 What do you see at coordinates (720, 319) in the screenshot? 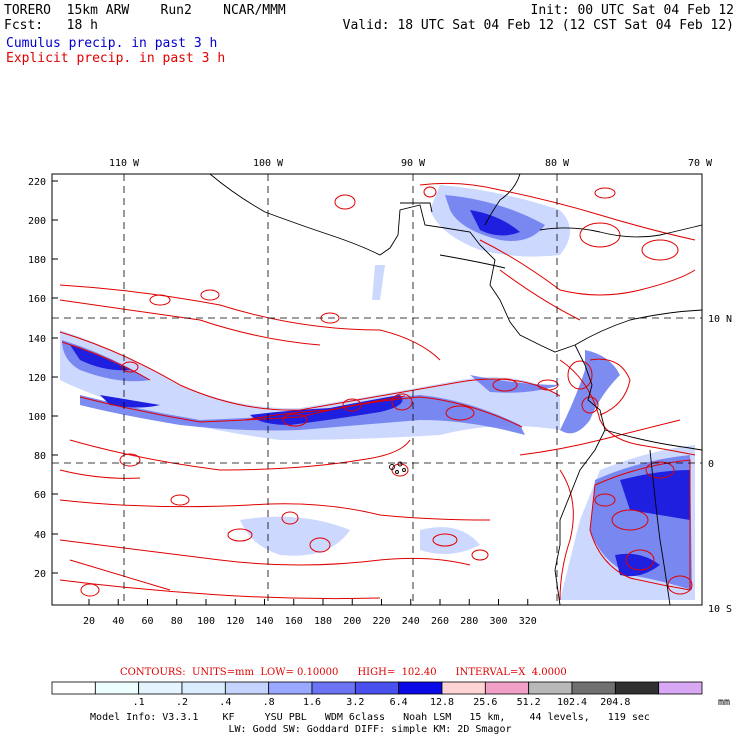
I see `lat-label-10n: 10 N` at bounding box center [720, 319].